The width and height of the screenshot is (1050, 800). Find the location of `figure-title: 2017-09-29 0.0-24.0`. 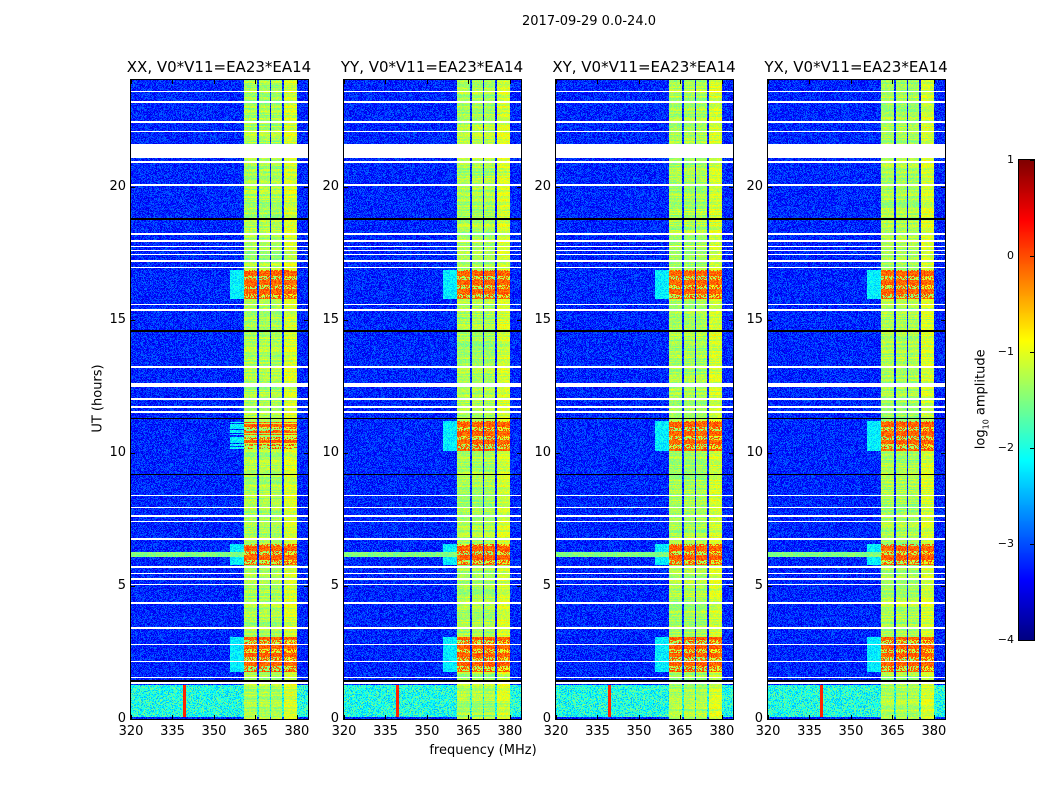

figure-title: 2017-09-29 0.0-24.0 is located at coordinates (589, 21).